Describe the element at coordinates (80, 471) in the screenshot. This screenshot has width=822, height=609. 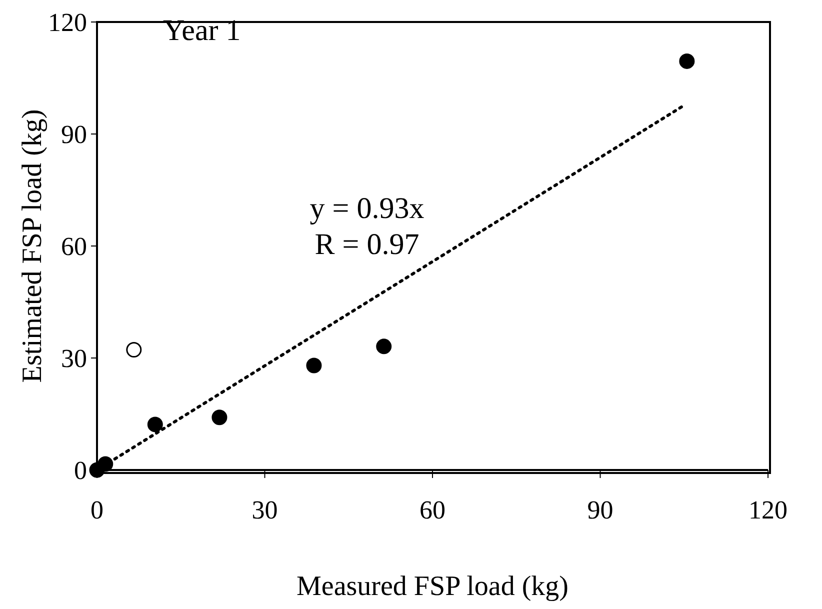
I see `y-tick-label: 0` at that location.